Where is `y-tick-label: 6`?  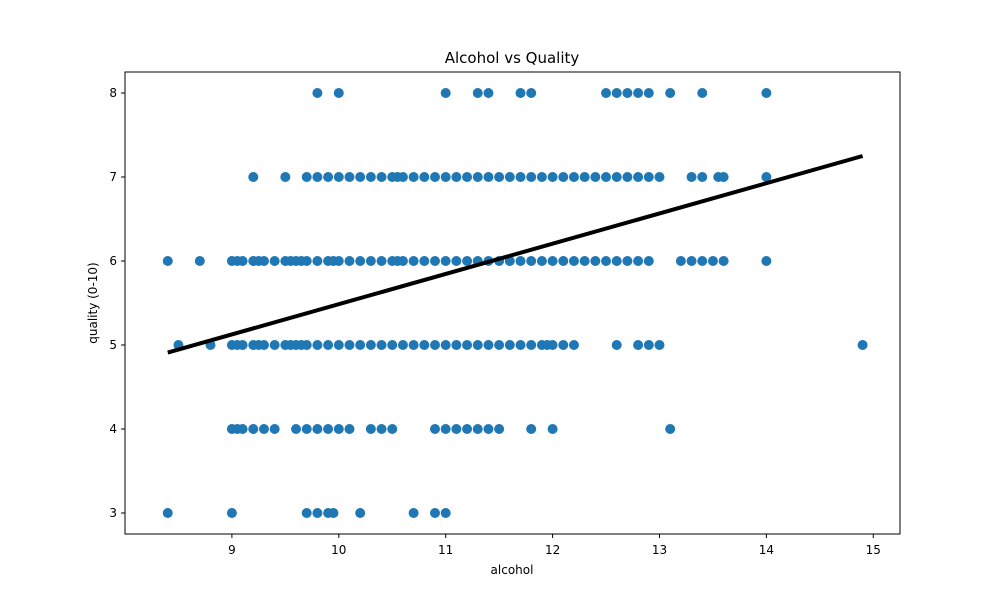 y-tick-label: 6 is located at coordinates (113, 261).